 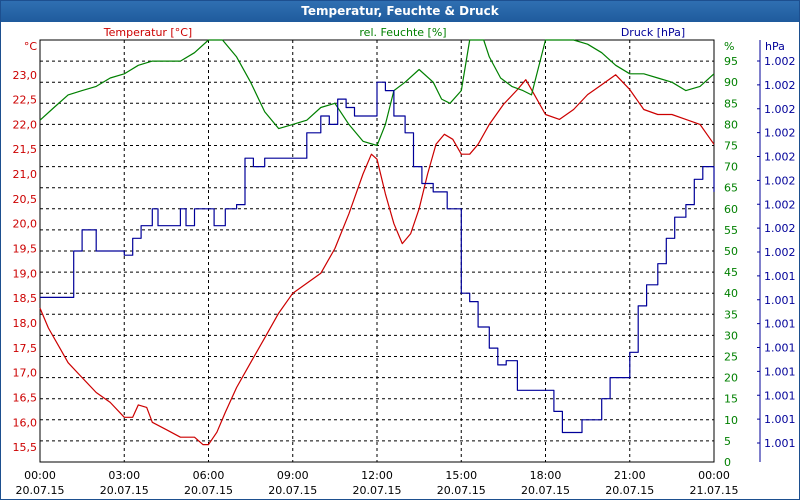 What do you see at coordinates (25, 199) in the screenshot?
I see `temperature-tick-label: 20,5` at bounding box center [25, 199].